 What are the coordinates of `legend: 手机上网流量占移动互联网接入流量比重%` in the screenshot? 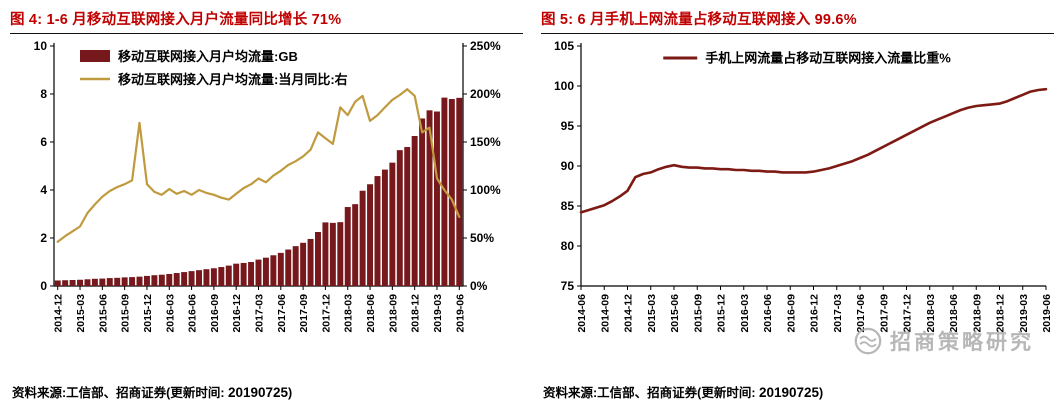 It's located at (807, 58).